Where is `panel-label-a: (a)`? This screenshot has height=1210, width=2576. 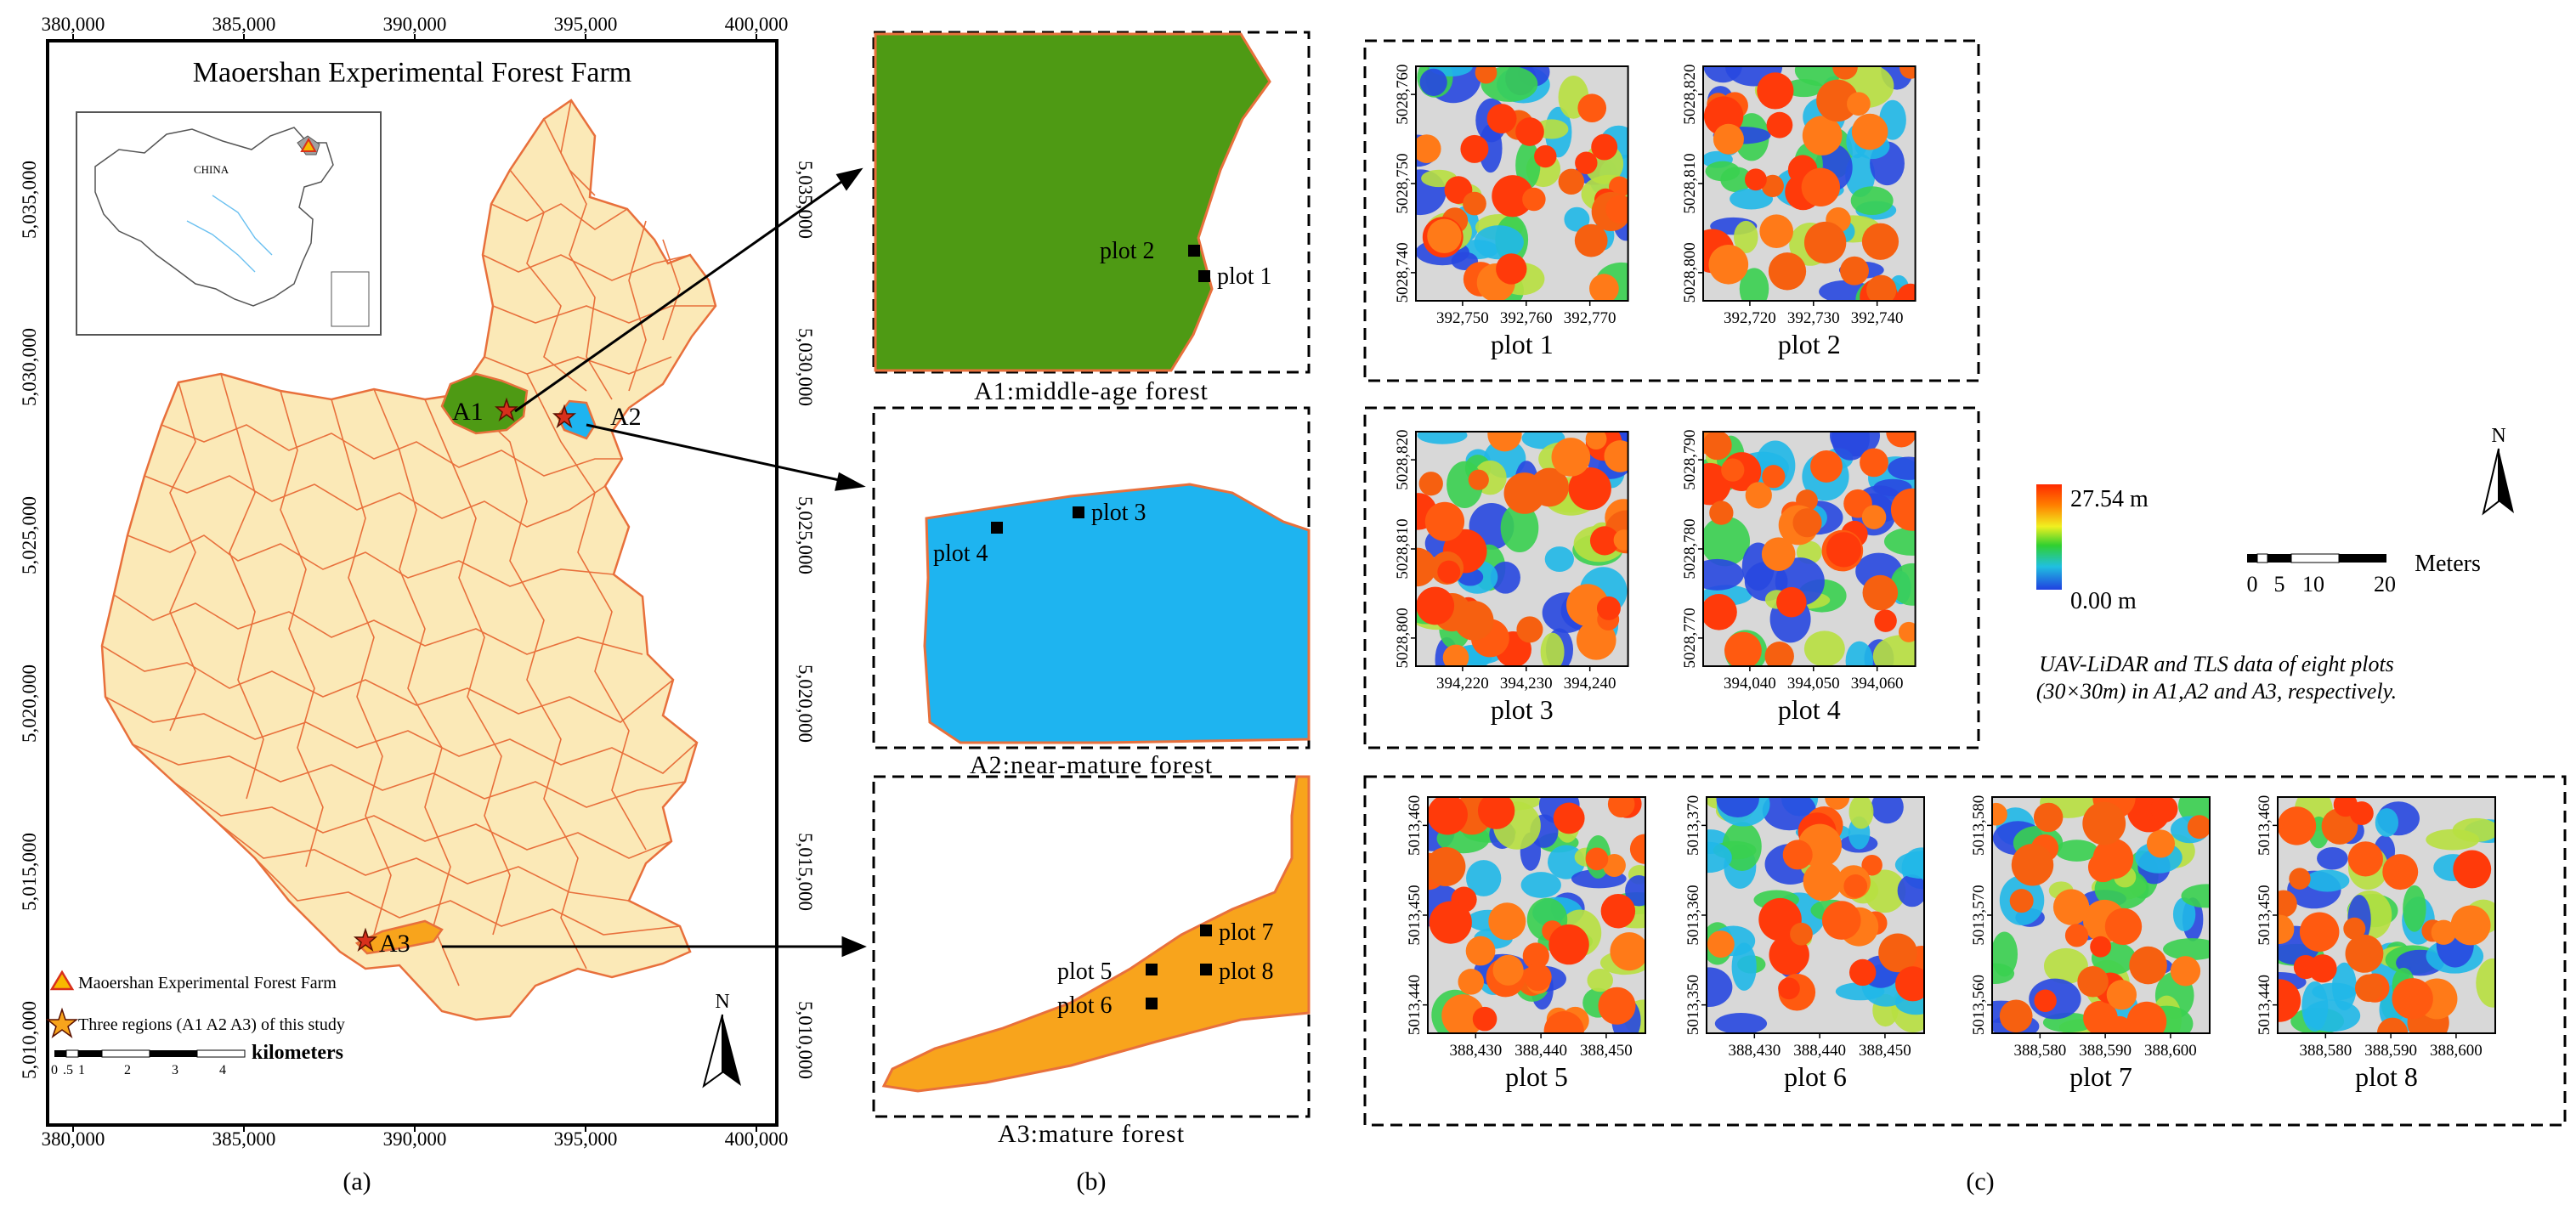 panel-label-a: (a) is located at coordinates (357, 1182).